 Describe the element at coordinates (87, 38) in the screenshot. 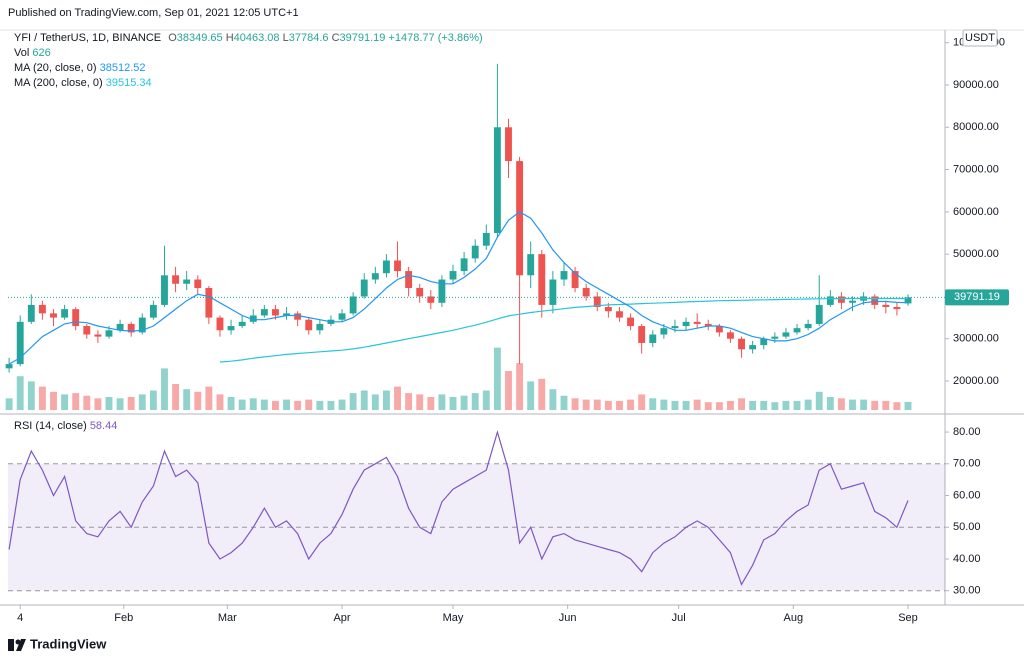

I see `symbol: YFI / TetherUS, 1D, BINANCE` at that location.